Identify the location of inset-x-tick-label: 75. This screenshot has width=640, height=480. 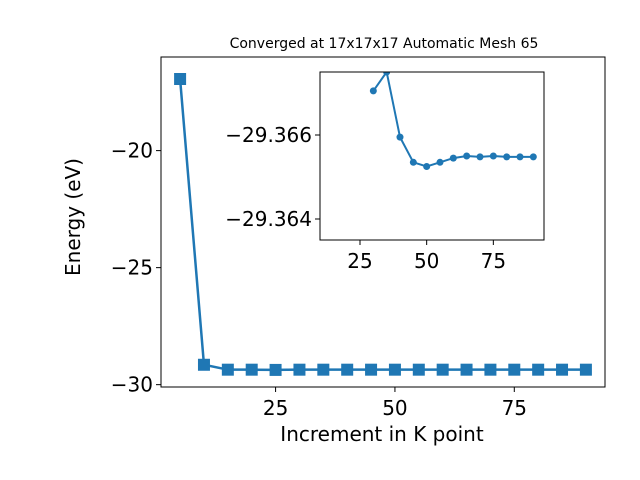
(493, 261).